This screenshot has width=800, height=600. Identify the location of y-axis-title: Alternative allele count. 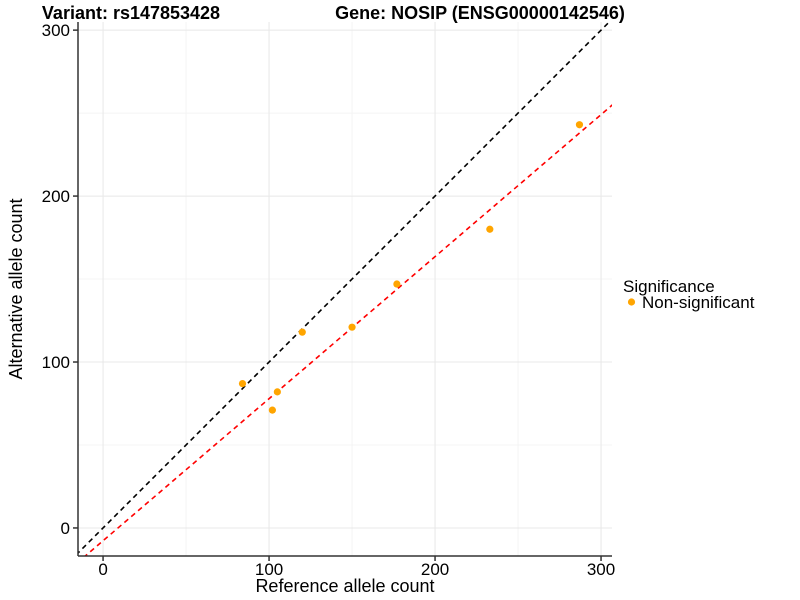
(16, 288).